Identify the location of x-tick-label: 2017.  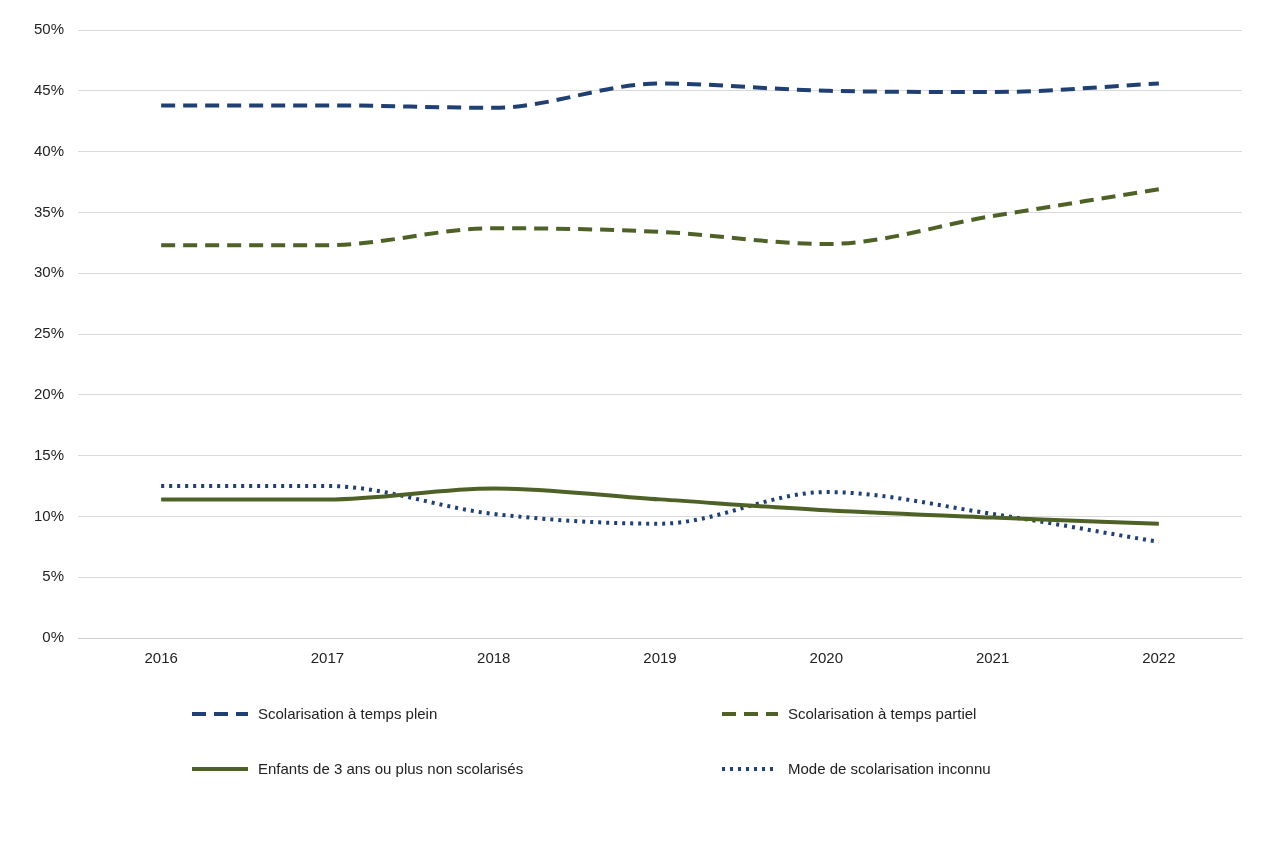
(327, 658).